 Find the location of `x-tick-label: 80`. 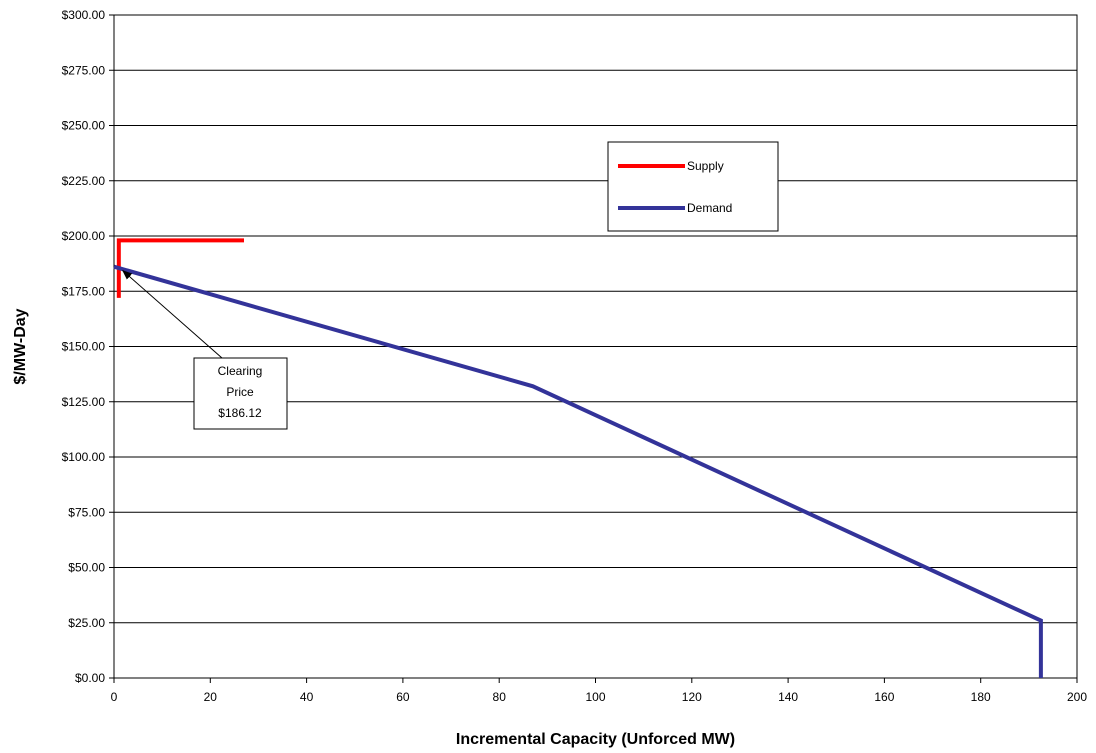

x-tick-label: 80 is located at coordinates (500, 697).